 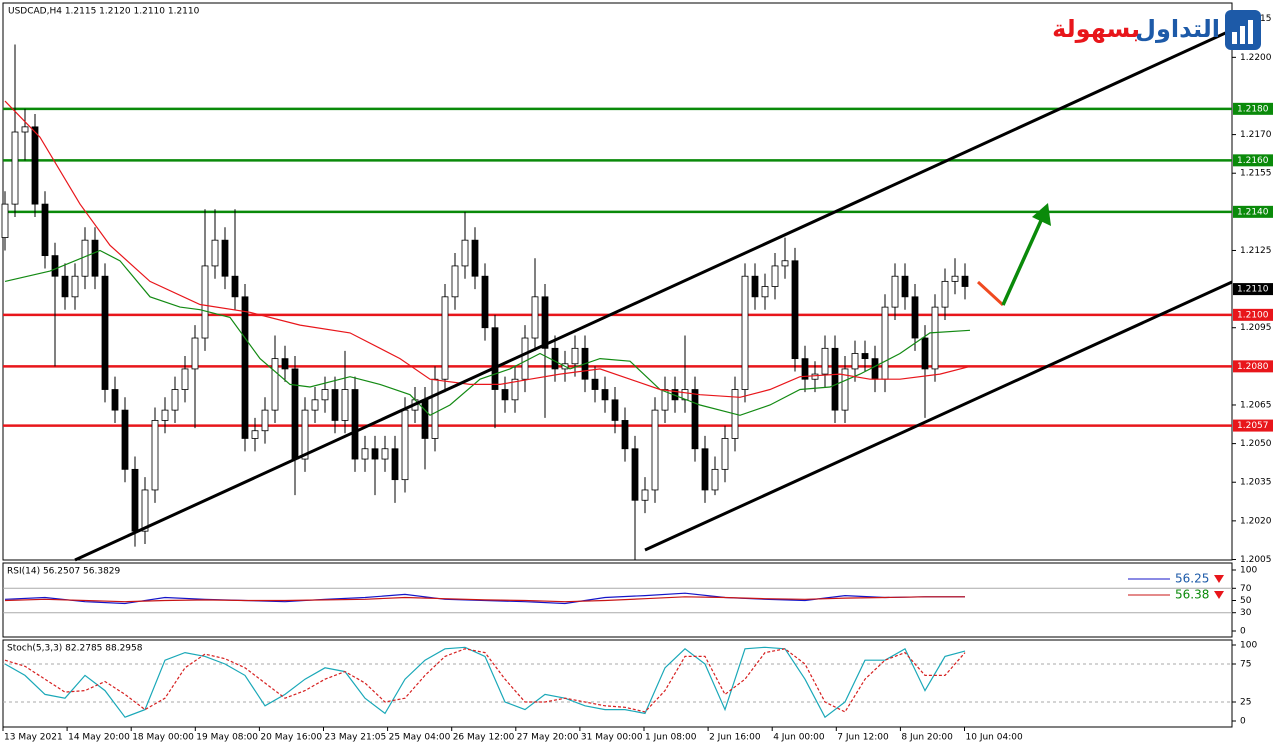 What do you see at coordinates (1253, 315) in the screenshot?
I see `level-label: 1.2100` at bounding box center [1253, 315].